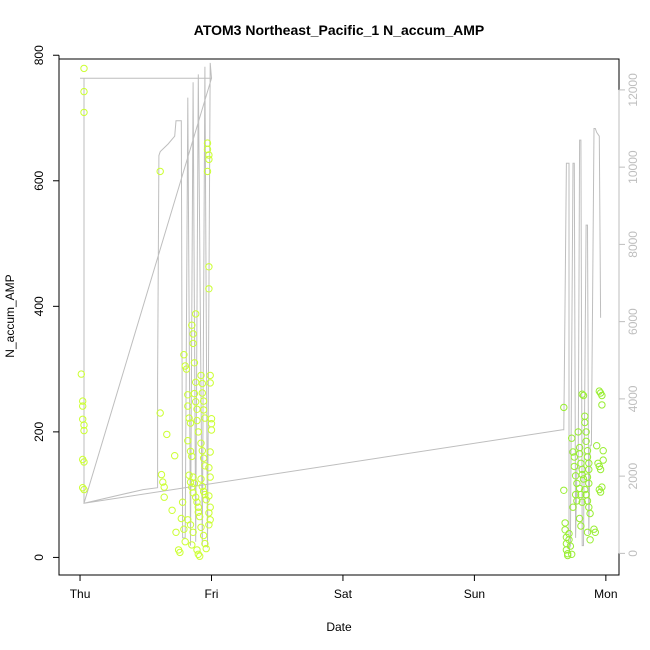  What do you see at coordinates (39, 55) in the screenshot?
I see `y-tick-label: 800` at bounding box center [39, 55].